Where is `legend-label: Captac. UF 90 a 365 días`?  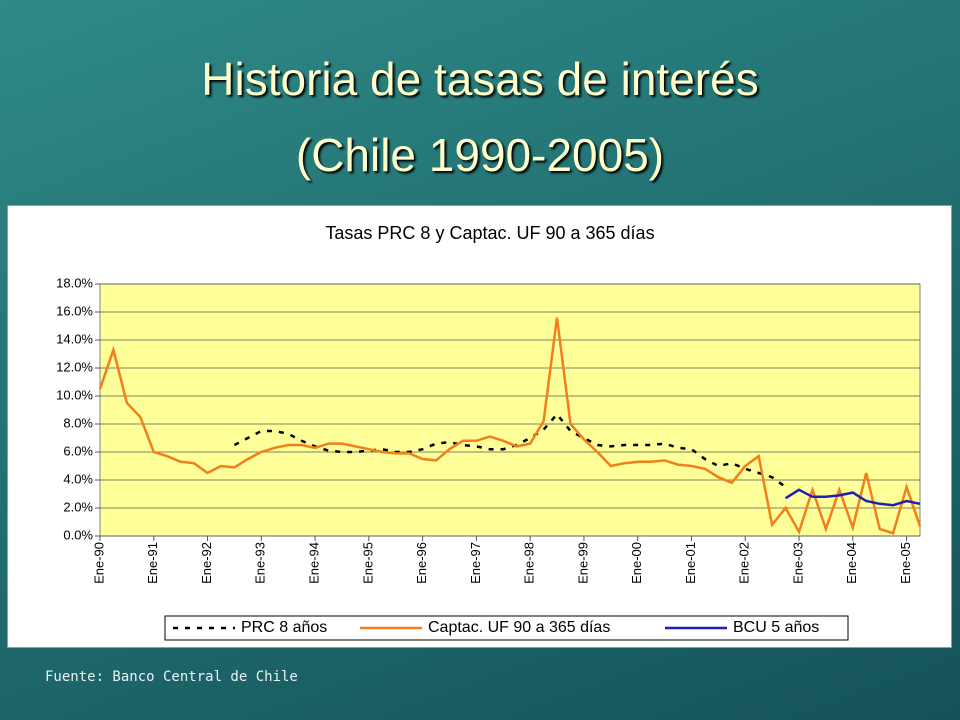
legend-label: Captac. UF 90 a 365 días is located at coordinates (519, 627).